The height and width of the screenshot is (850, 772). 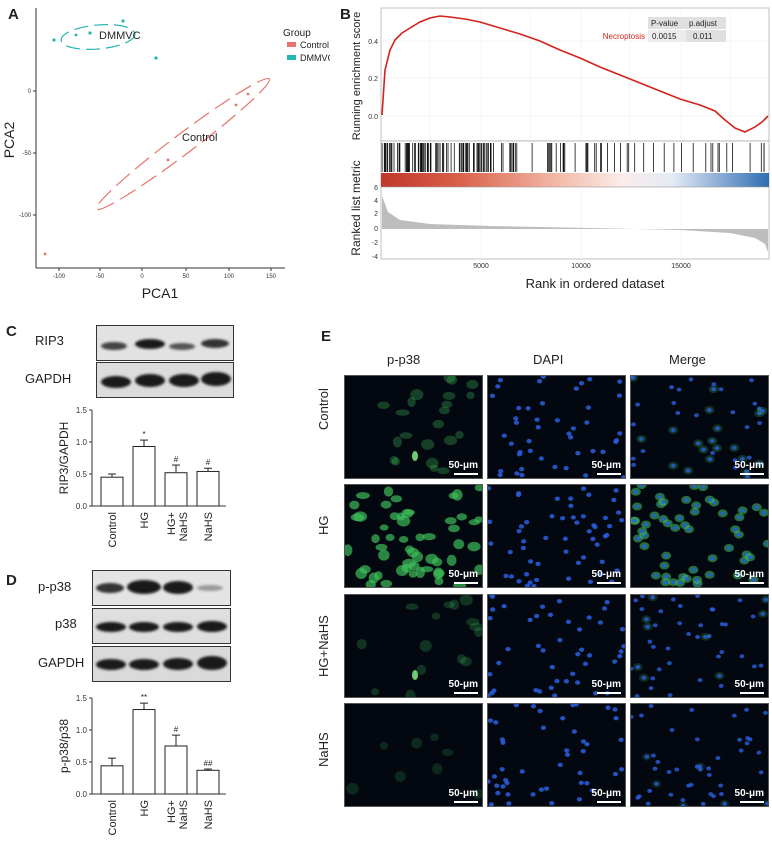 I want to click on panel-label-e: E, so click(x=326, y=336).